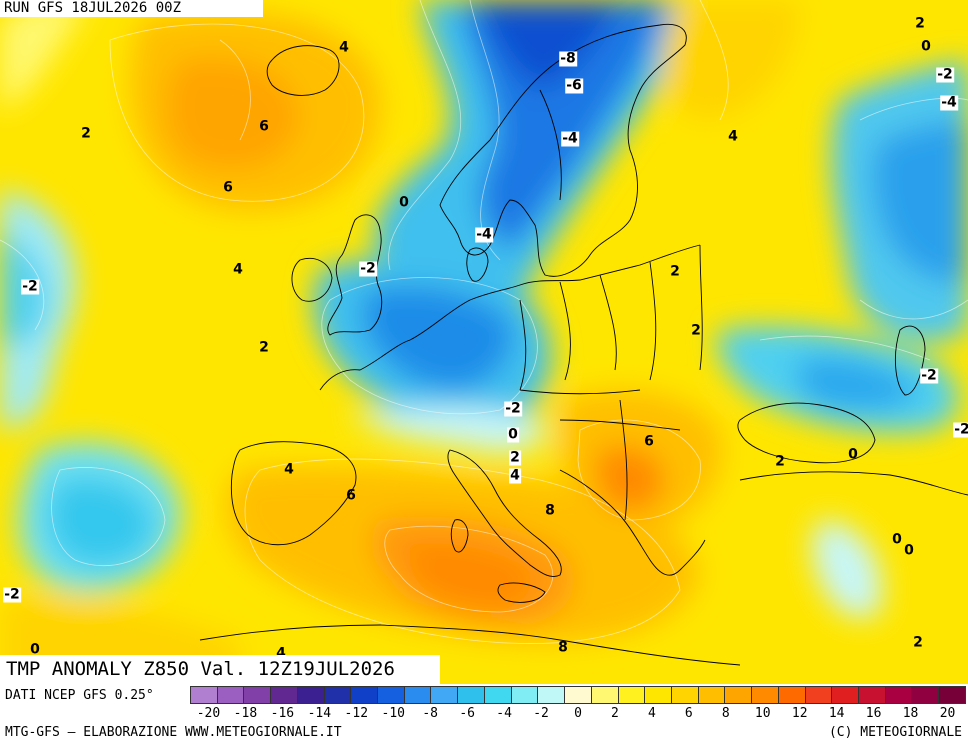  What do you see at coordinates (910, 713) in the screenshot?
I see `scale-tick-label: 18` at bounding box center [910, 713].